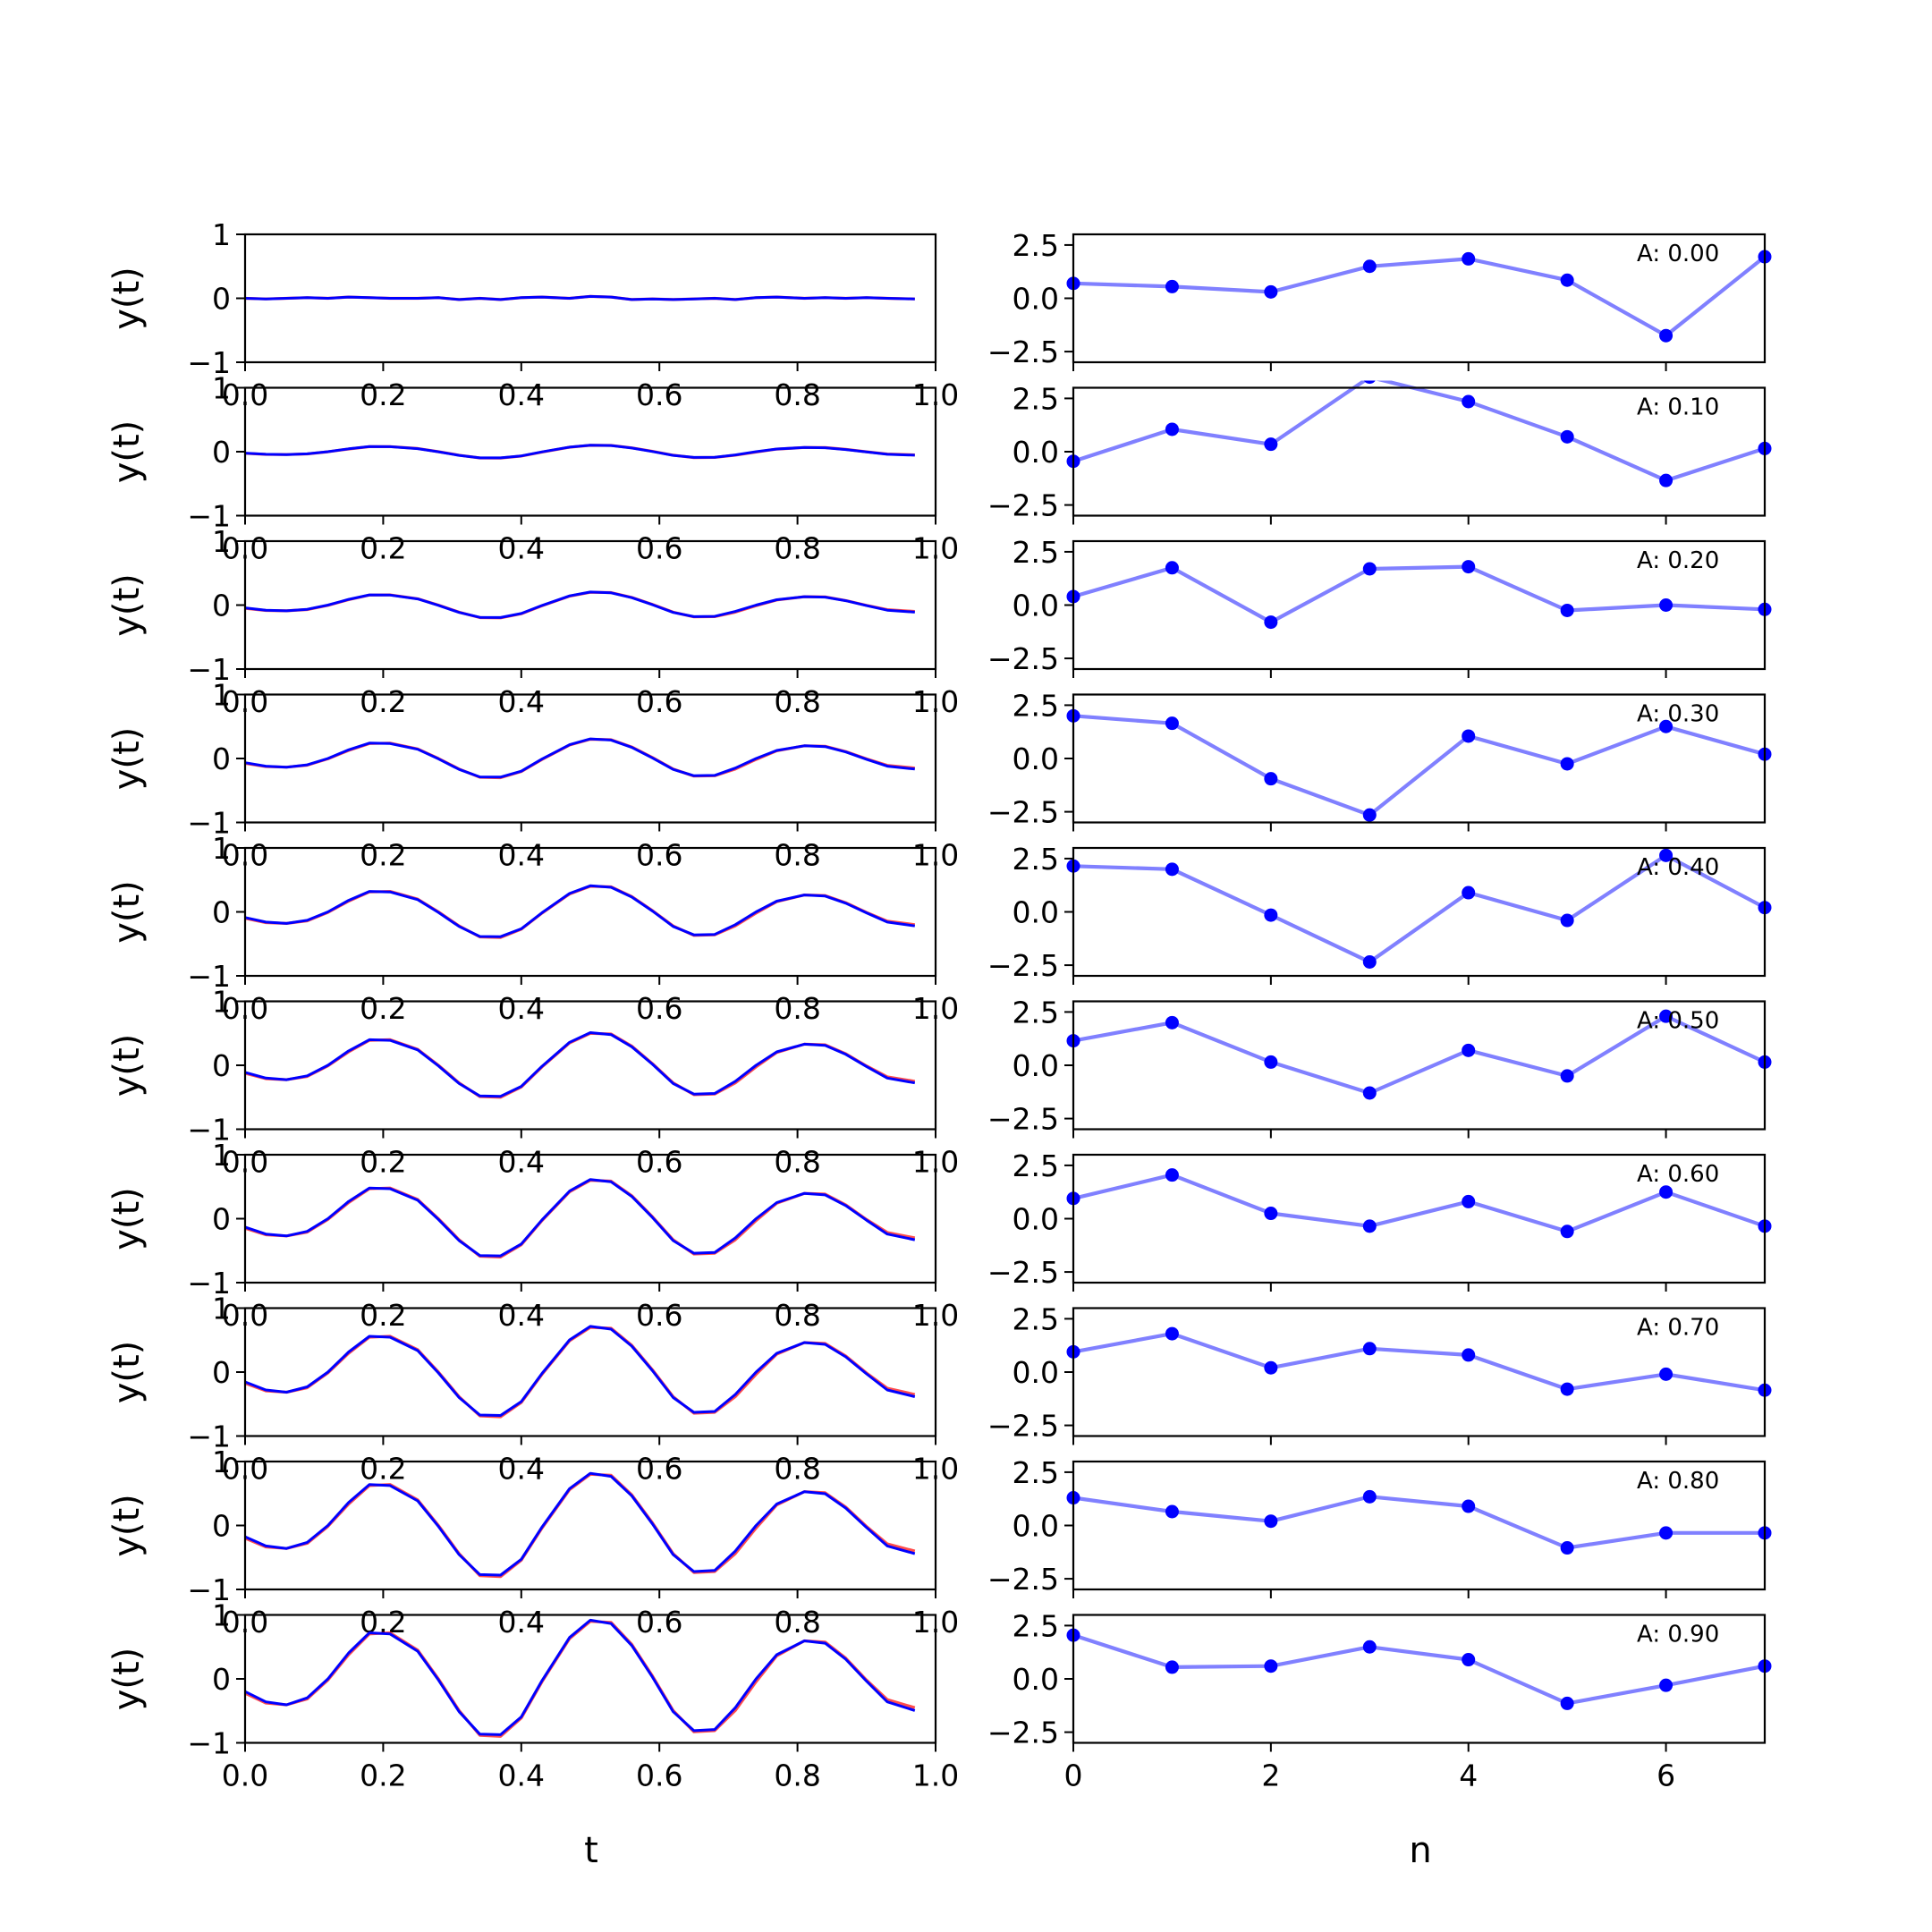 This screenshot has height=1932, width=1932. I want to click on right-amplitude-annotation: A: 0.60, so click(1678, 1174).